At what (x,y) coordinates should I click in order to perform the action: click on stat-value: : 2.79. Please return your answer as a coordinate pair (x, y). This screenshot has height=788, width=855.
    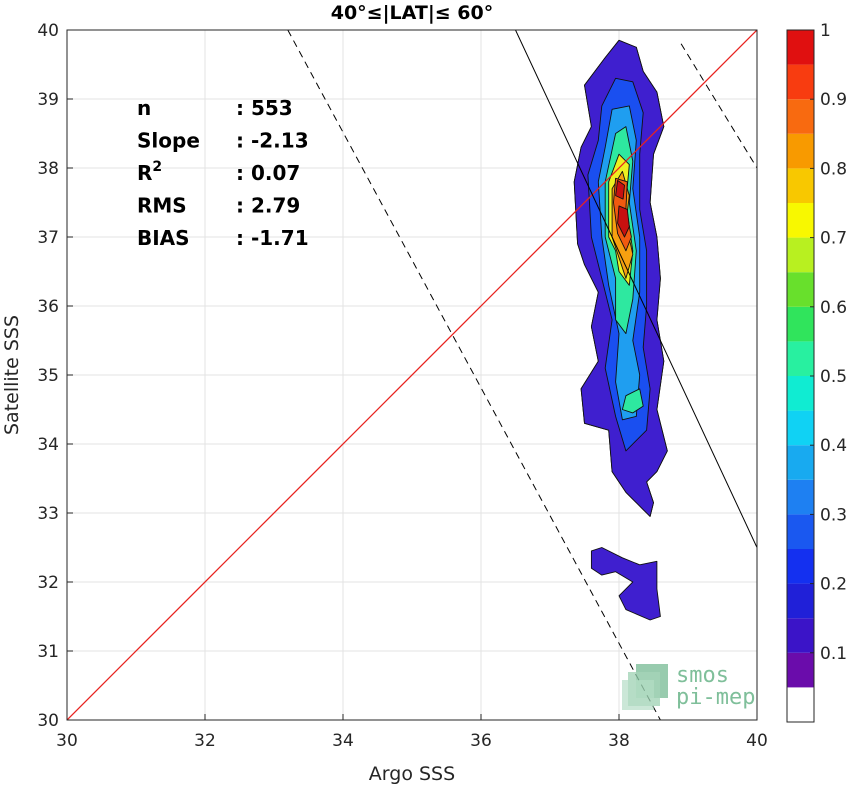
    Looking at the image, I should click on (268, 206).